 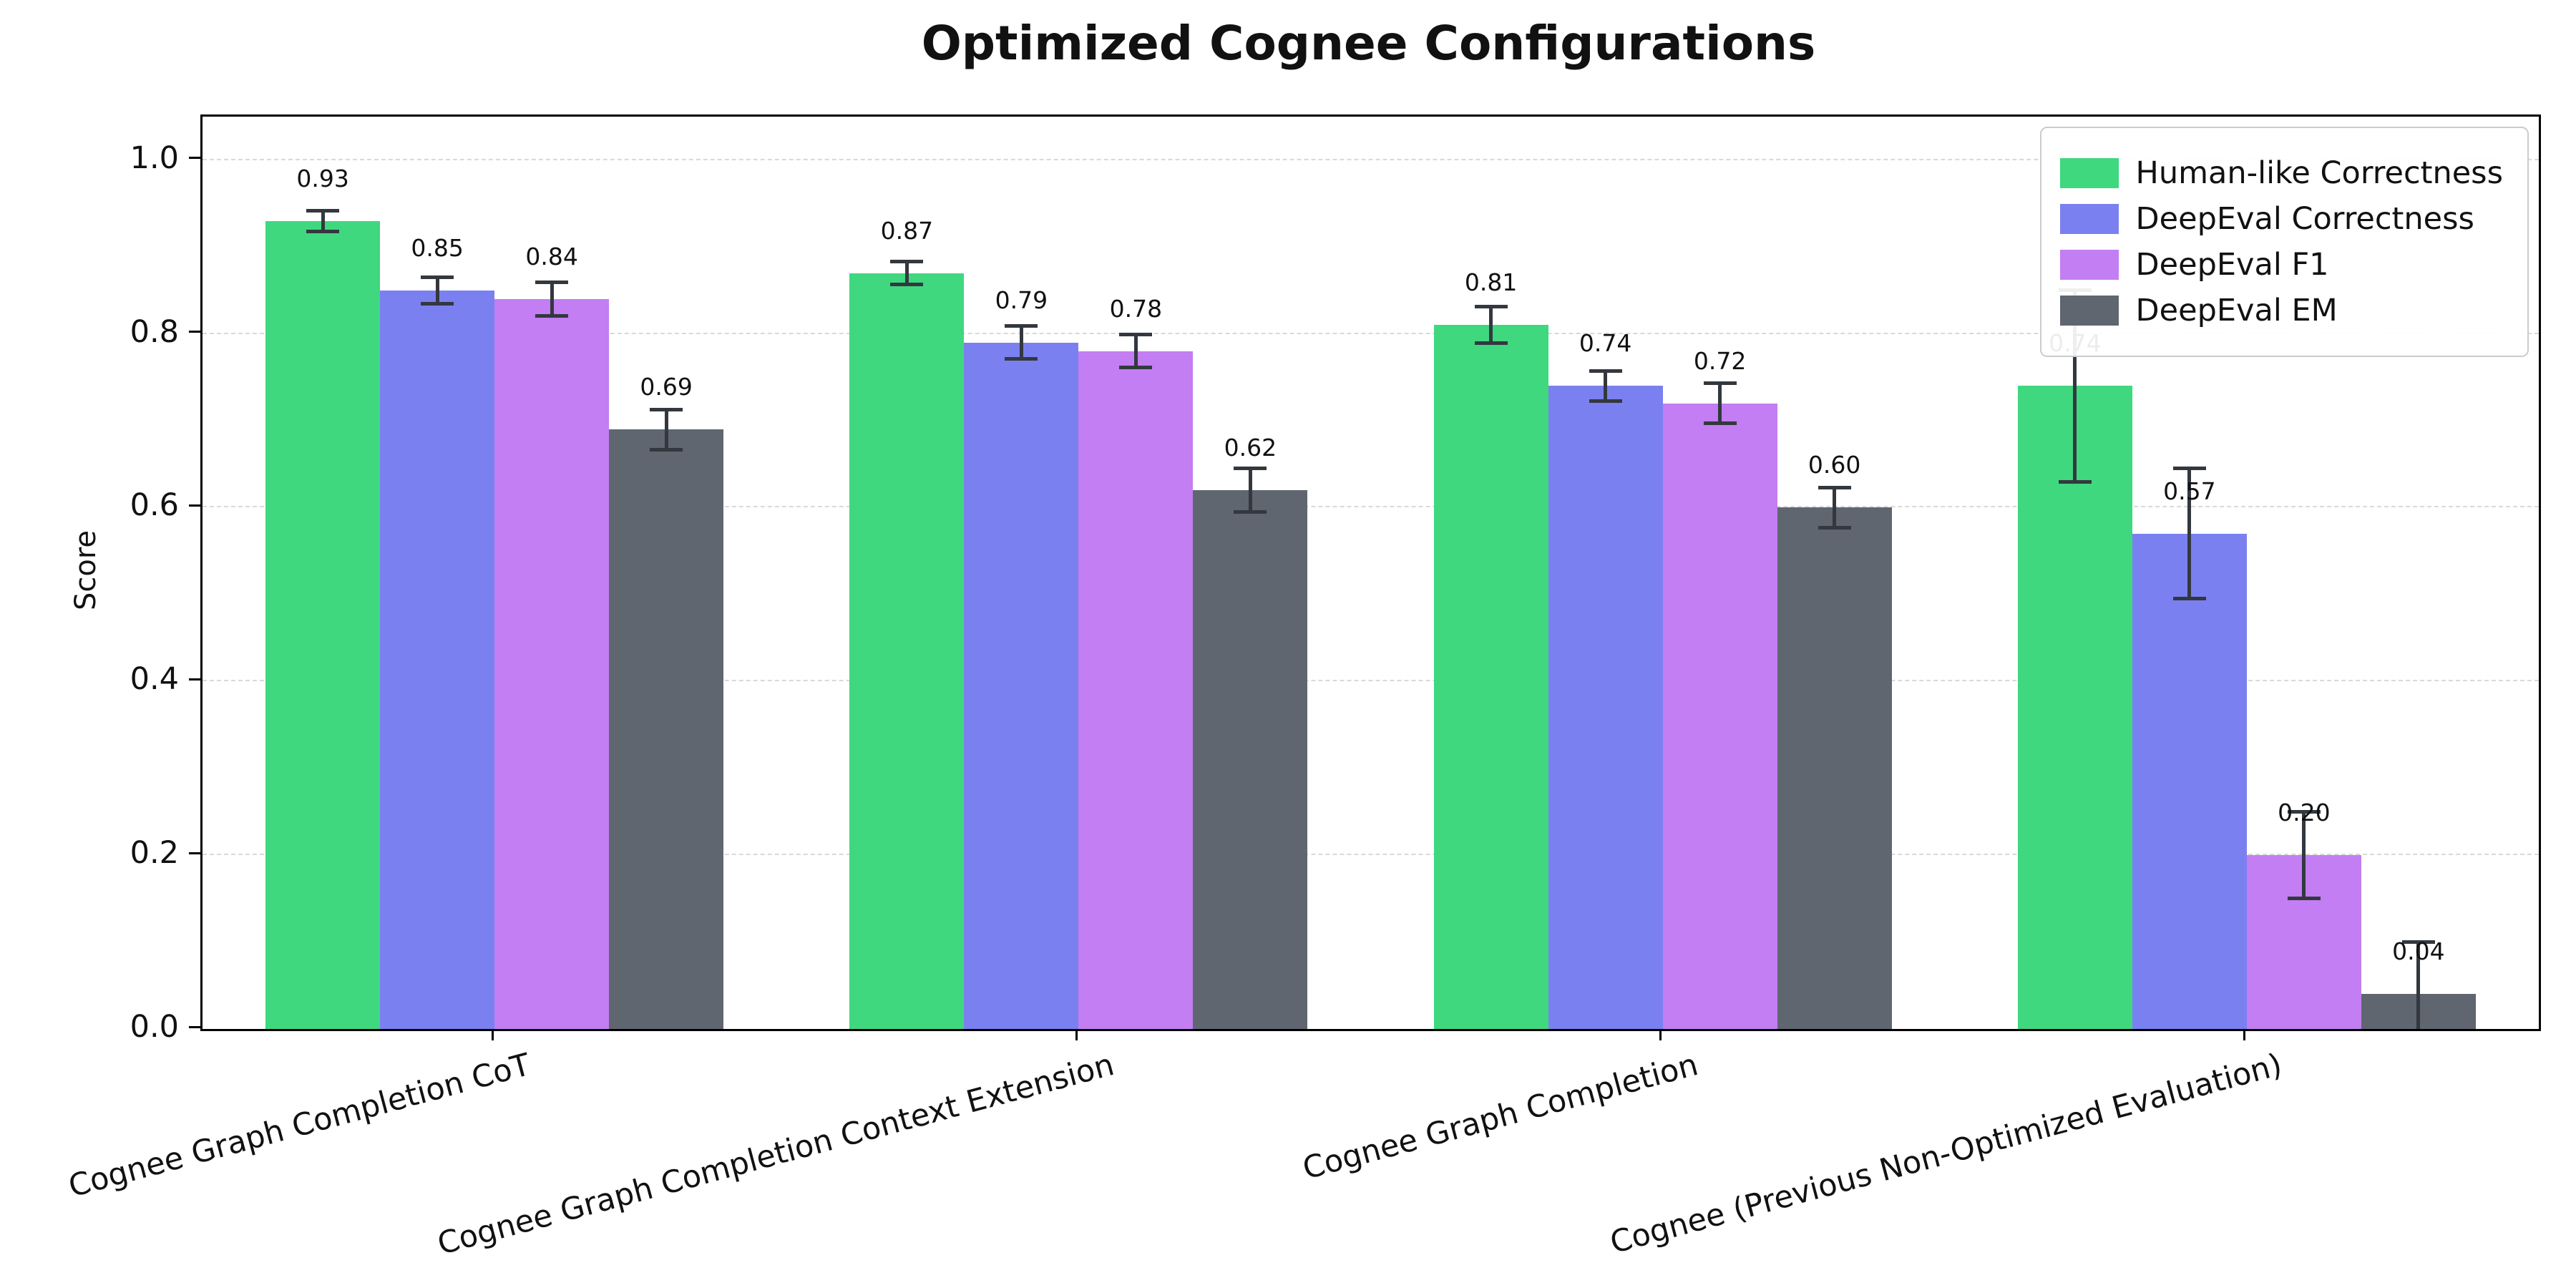 What do you see at coordinates (85, 570) in the screenshot?
I see `y-axis-label: Score` at bounding box center [85, 570].